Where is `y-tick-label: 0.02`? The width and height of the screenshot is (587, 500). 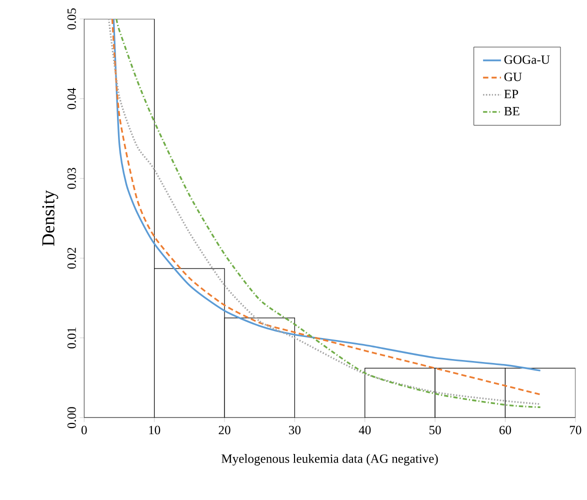
y-tick-label: 0.02 is located at coordinates (71, 258).